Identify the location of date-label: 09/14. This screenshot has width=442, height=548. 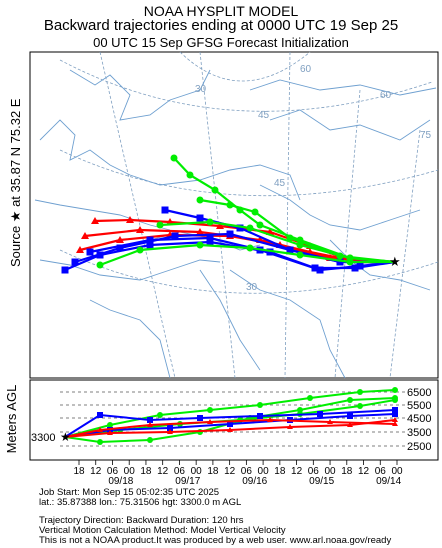
(388, 481).